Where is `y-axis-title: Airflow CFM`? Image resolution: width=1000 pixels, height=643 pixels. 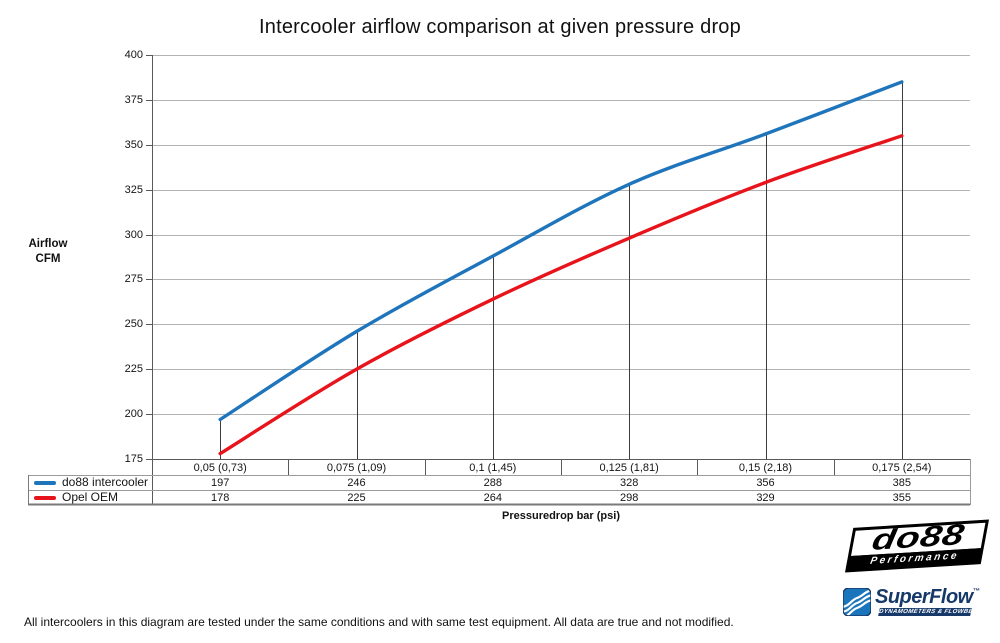
y-axis-title: Airflow CFM is located at coordinates (48, 252).